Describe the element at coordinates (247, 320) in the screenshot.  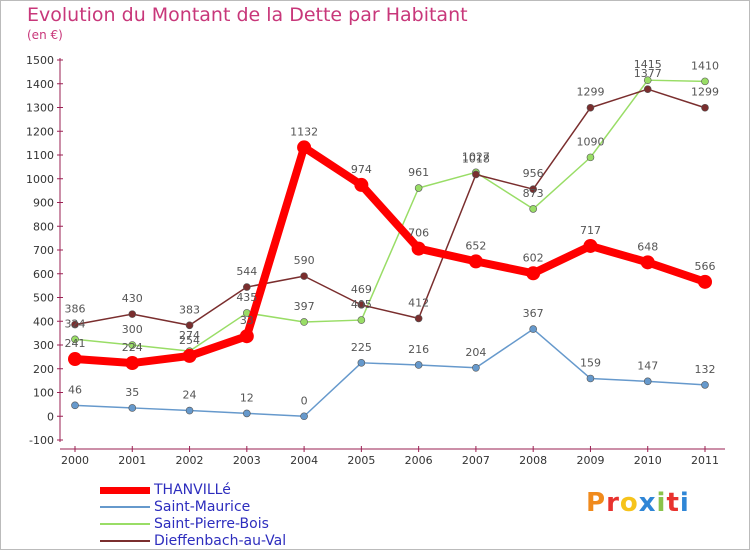
I see `data-label-0: 33` at that location.